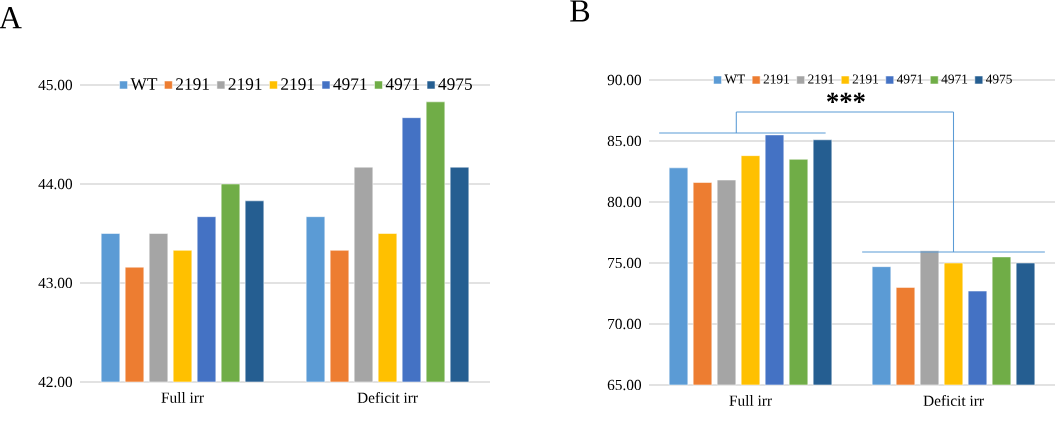  Describe the element at coordinates (624, 80) in the screenshot. I see `y-tick-label: 90.00` at that location.